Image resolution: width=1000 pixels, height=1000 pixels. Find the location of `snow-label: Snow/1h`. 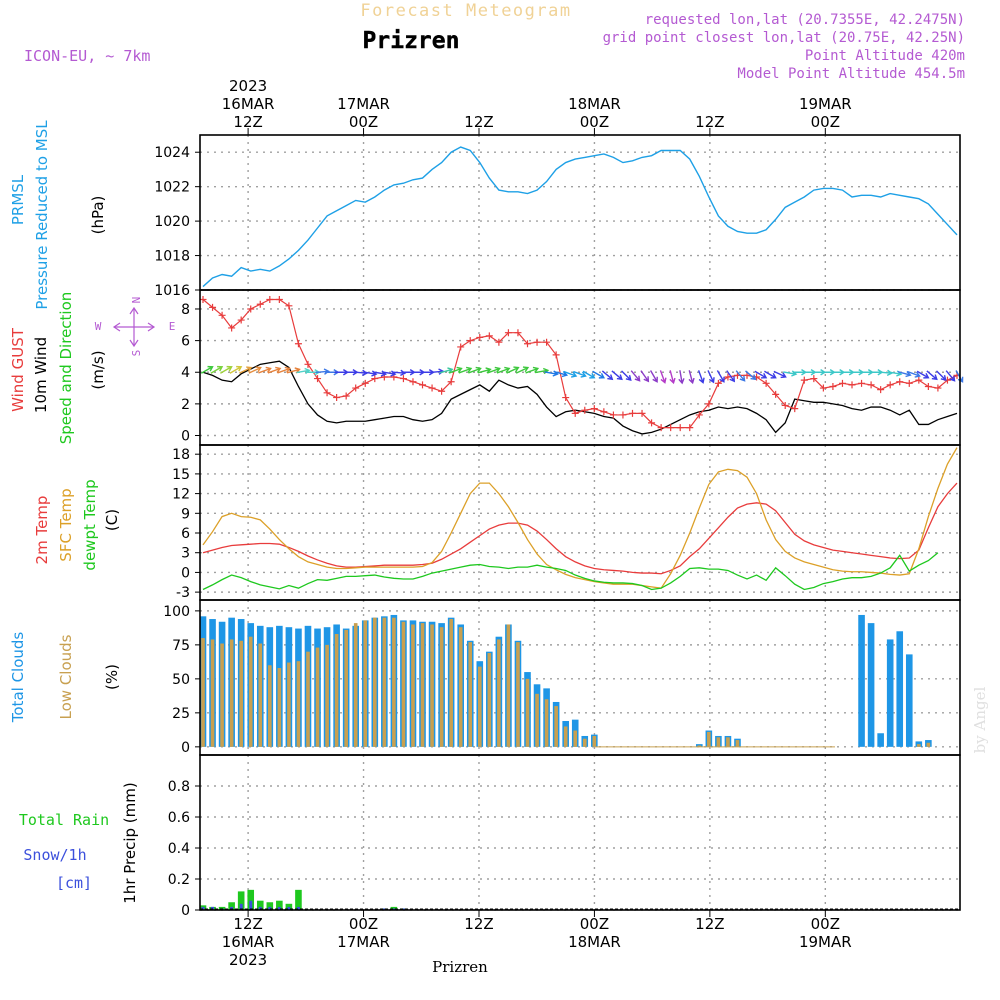

snow-label: Snow/1h is located at coordinates (54, 855).